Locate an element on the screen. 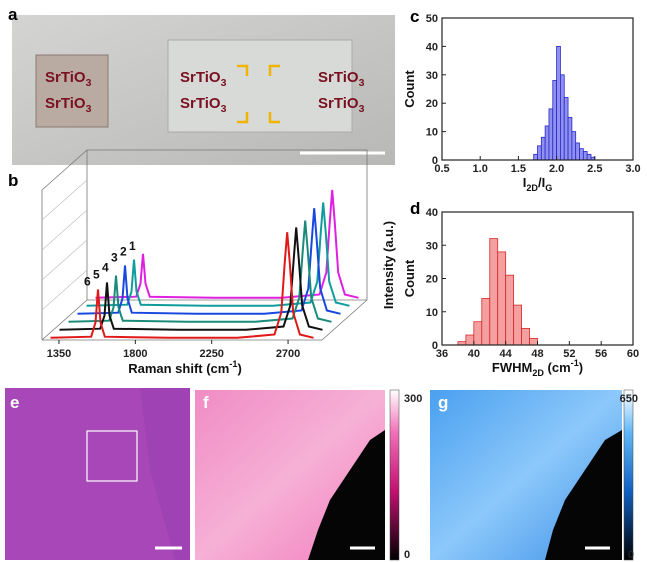 The image size is (647, 562). y-axis-title: Intensity (a.u.) is located at coordinates (388, 265).